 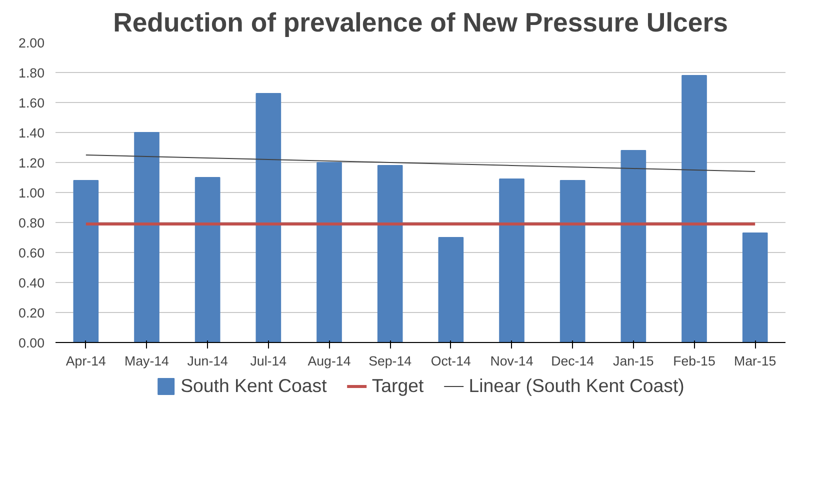 What do you see at coordinates (269, 361) in the screenshot?
I see `x-tick-label: Jul-14` at bounding box center [269, 361].